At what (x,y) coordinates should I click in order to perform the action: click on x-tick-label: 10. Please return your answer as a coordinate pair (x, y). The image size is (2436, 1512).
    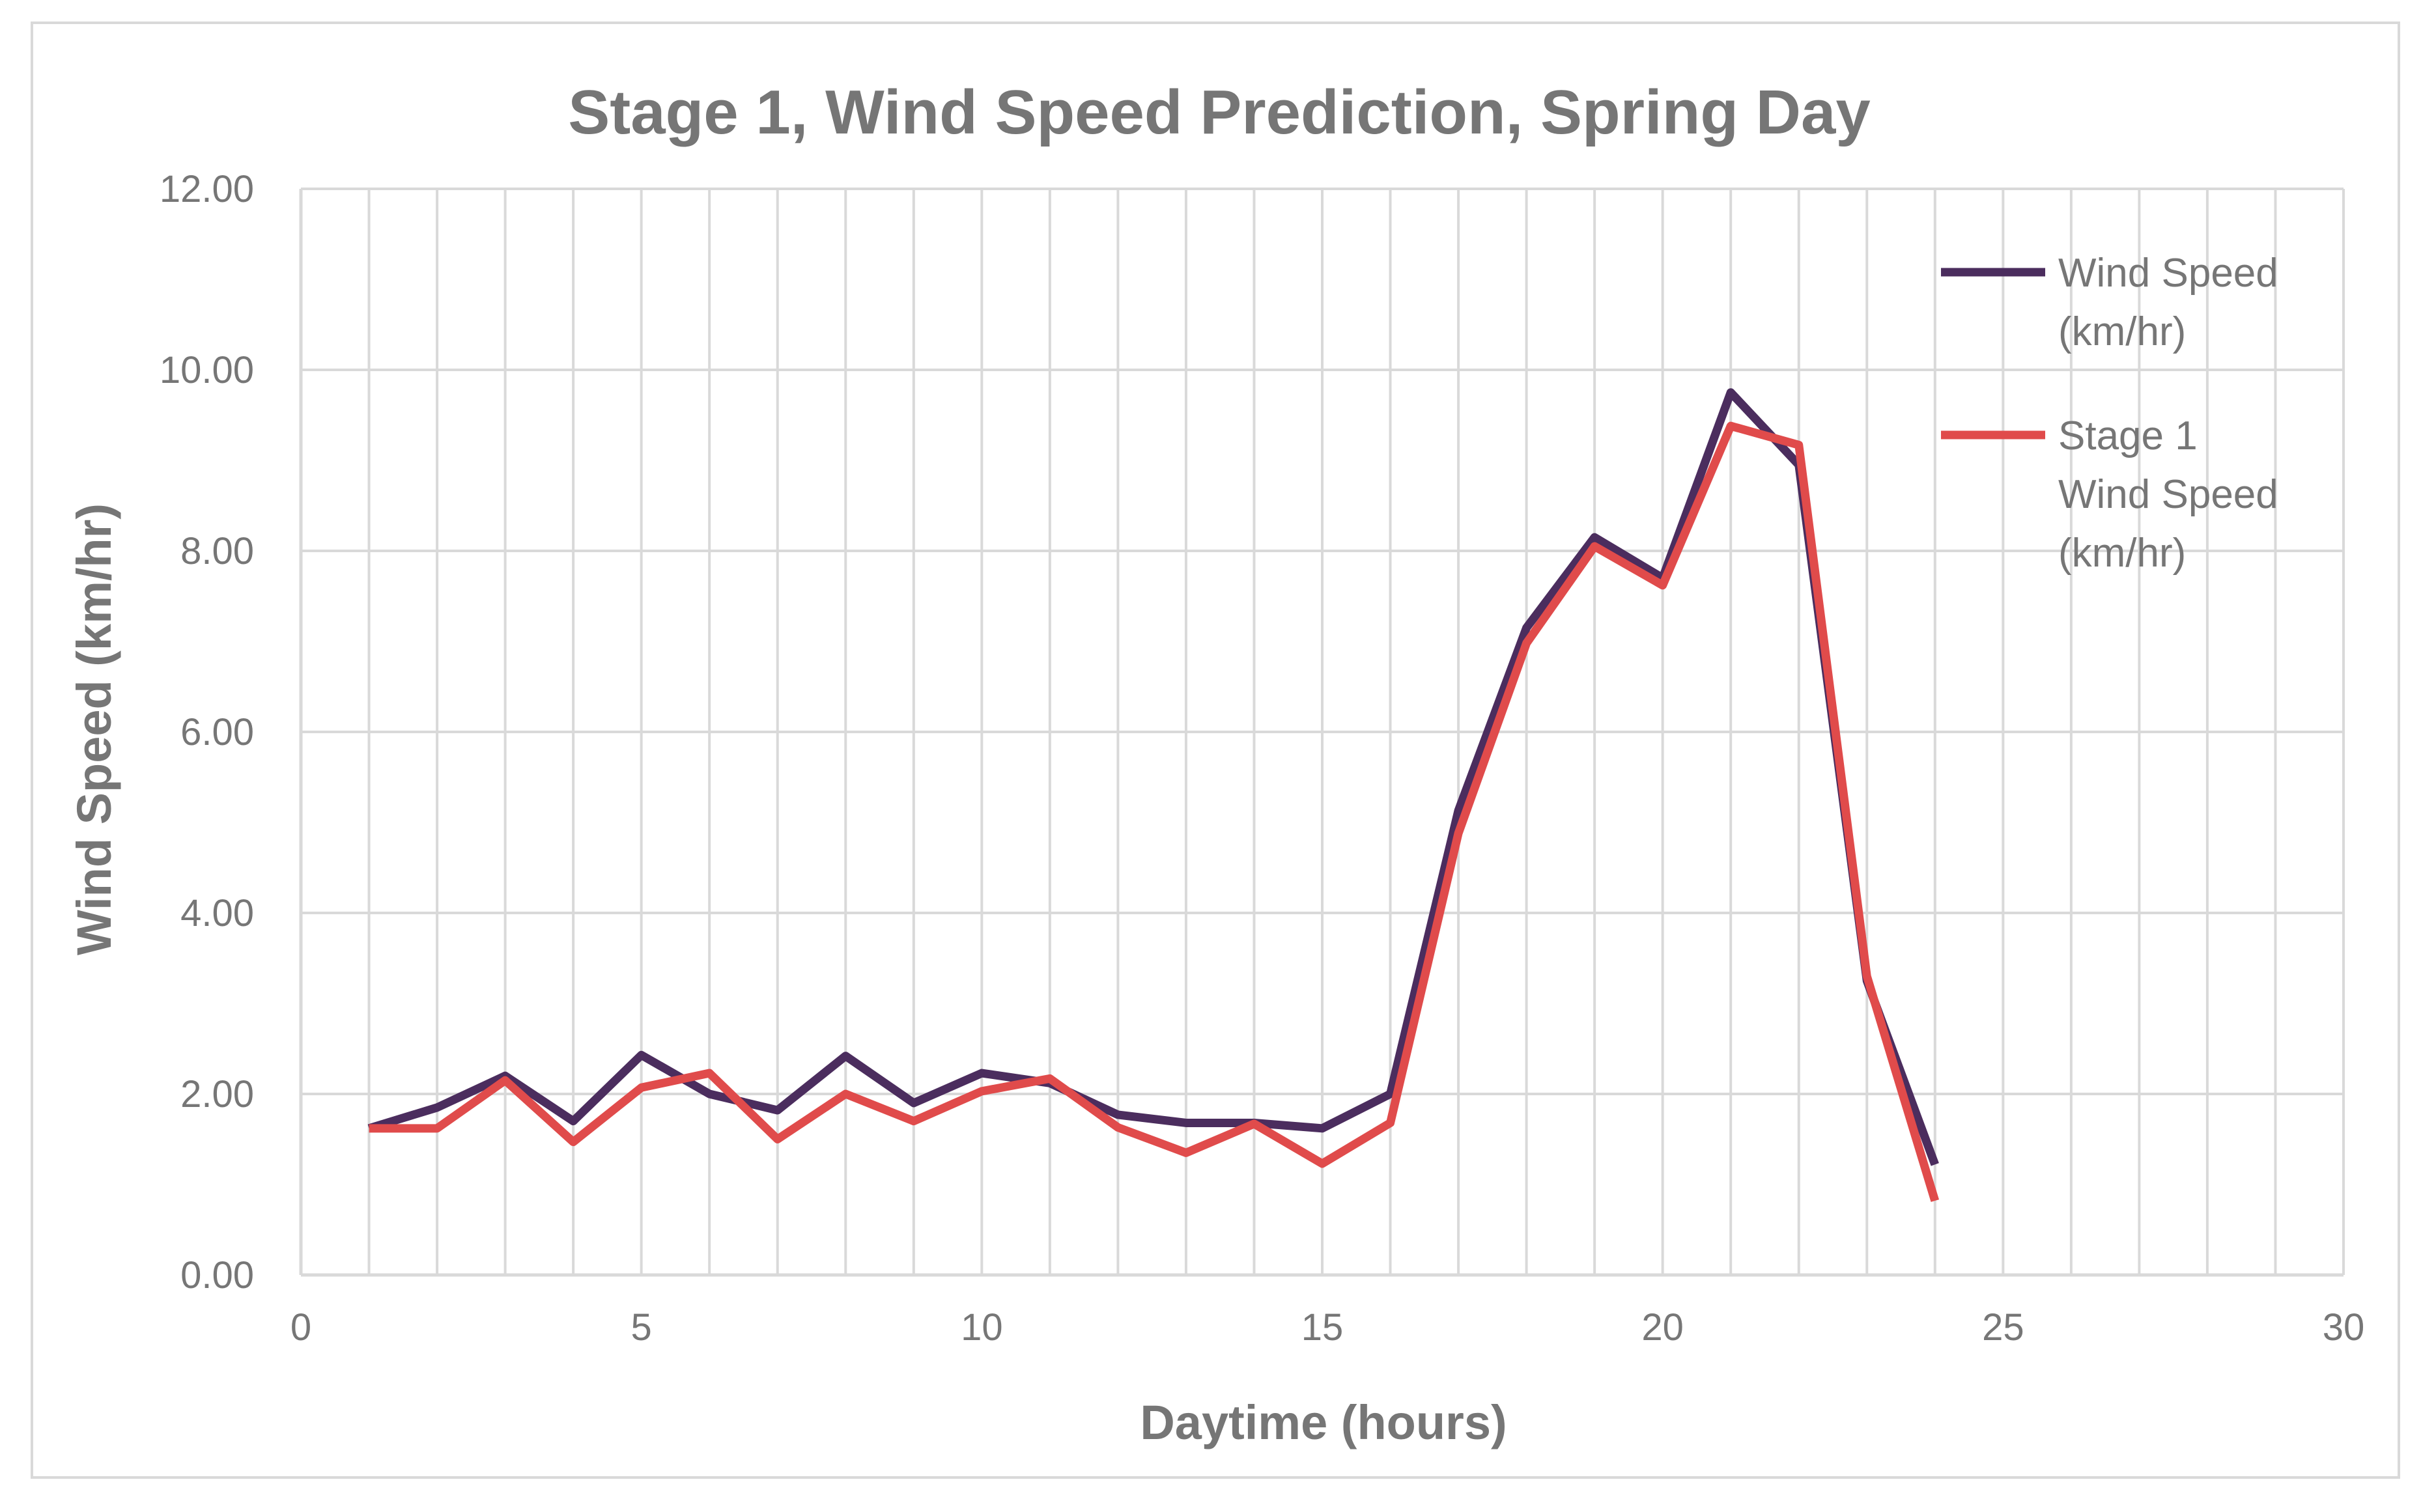
    Looking at the image, I should click on (982, 1328).